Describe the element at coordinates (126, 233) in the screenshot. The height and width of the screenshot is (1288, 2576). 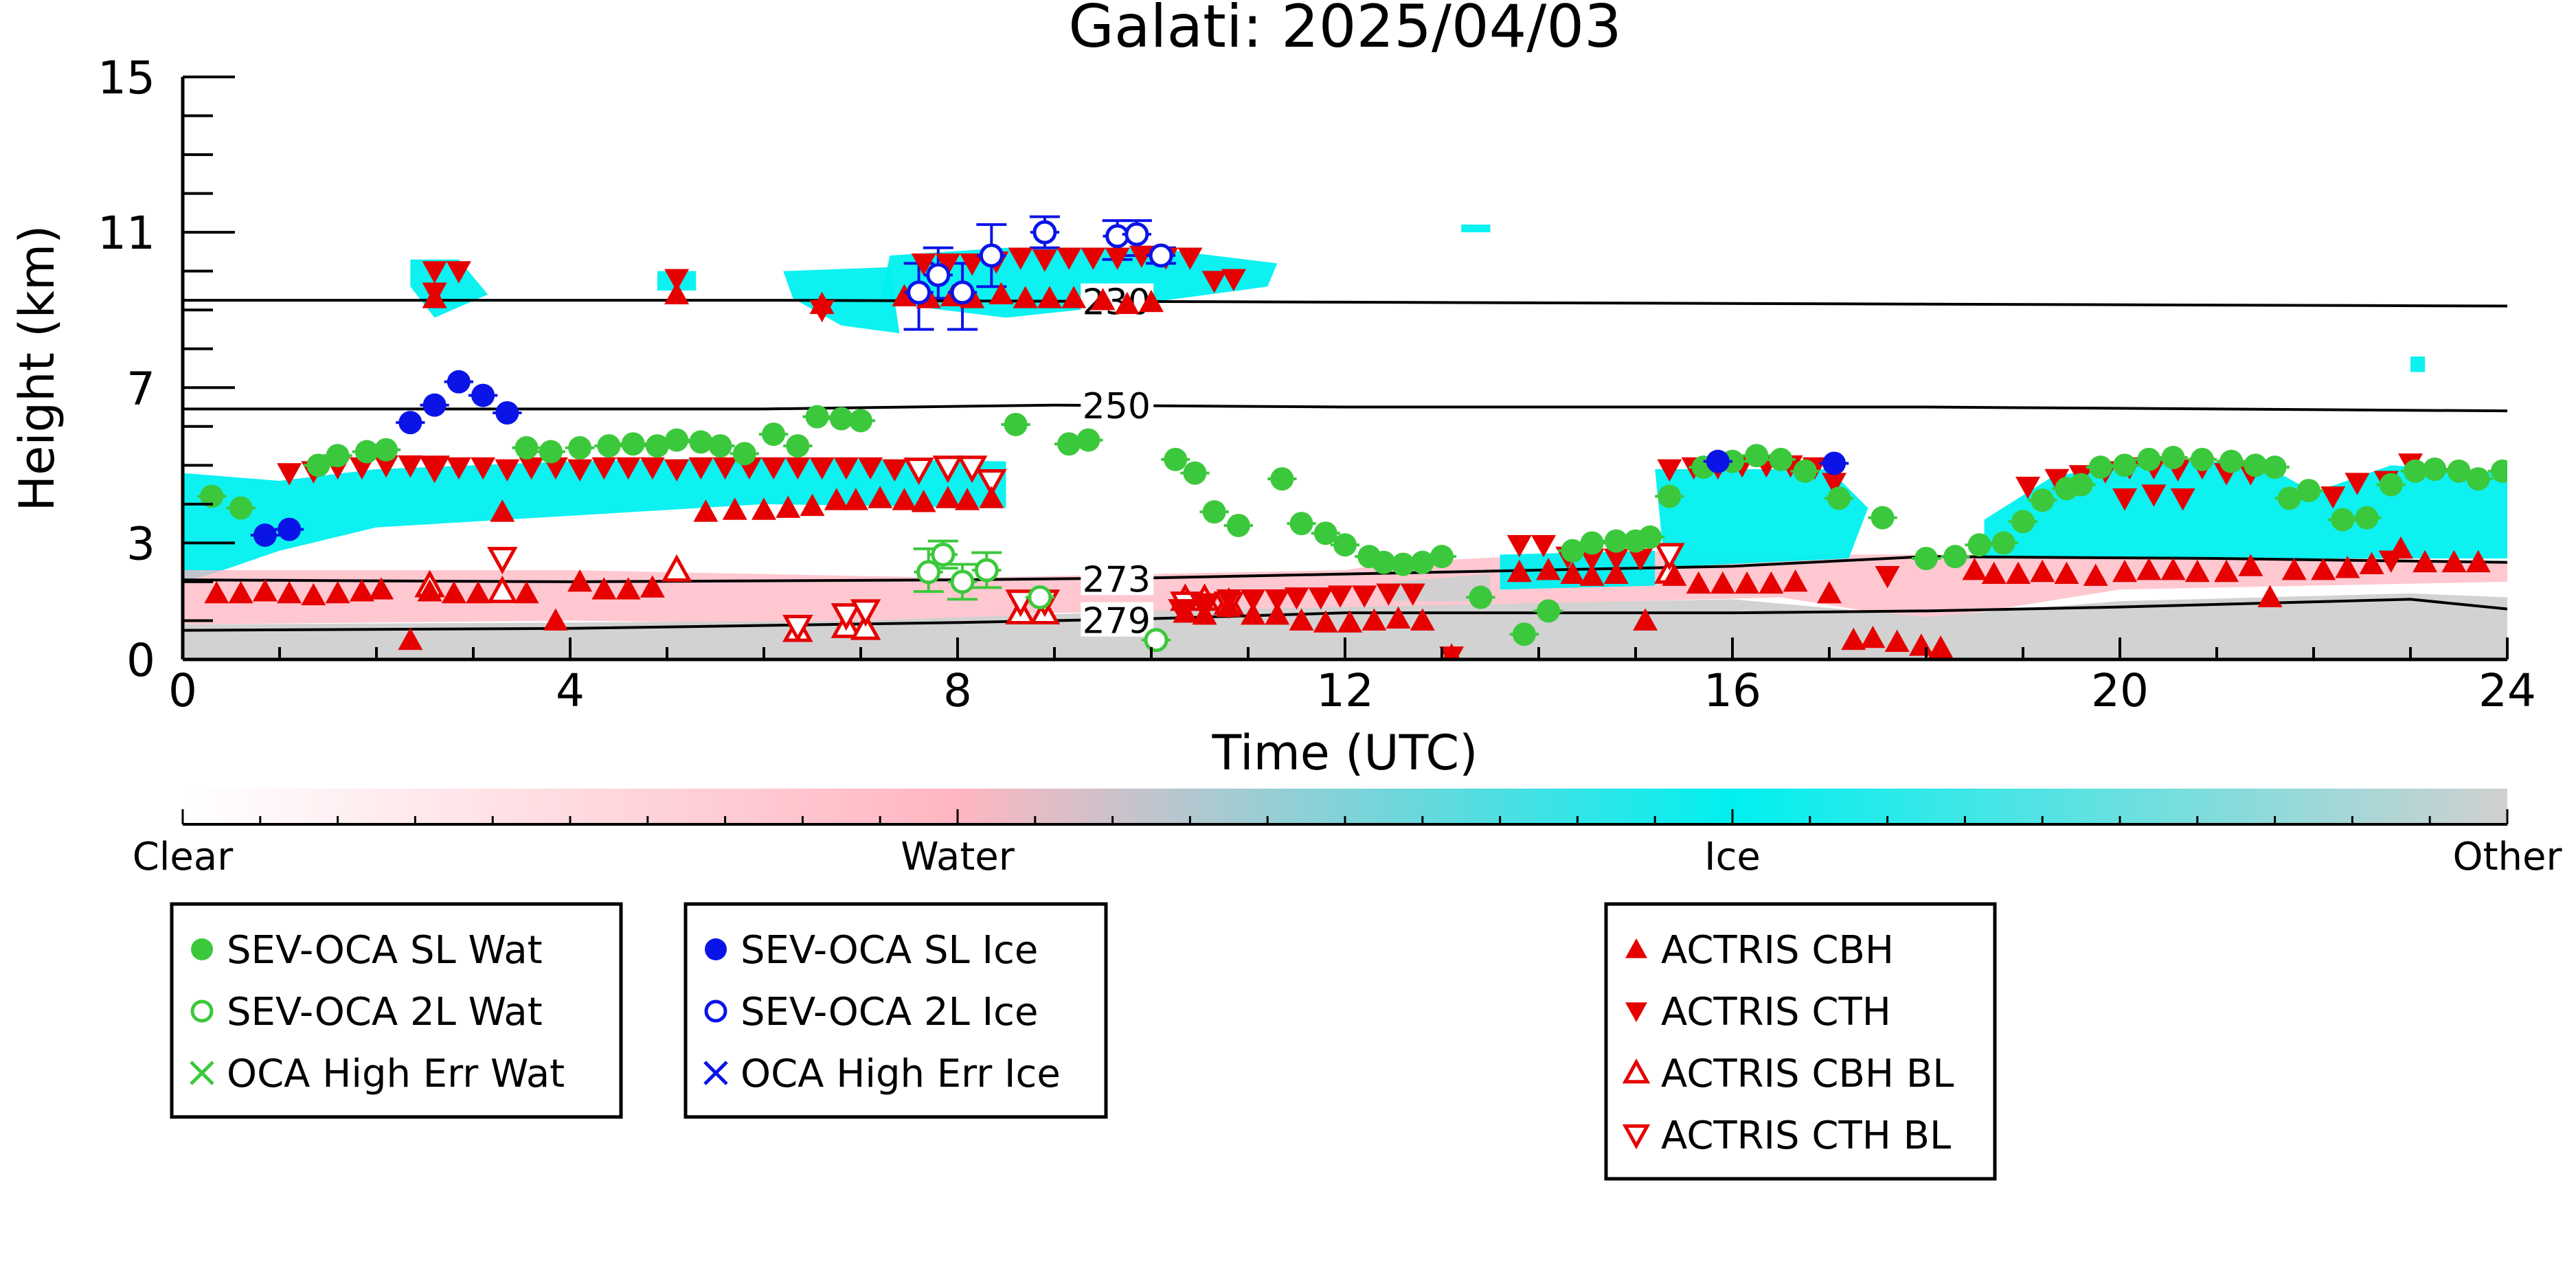
I see `y-tick-label: 11` at that location.